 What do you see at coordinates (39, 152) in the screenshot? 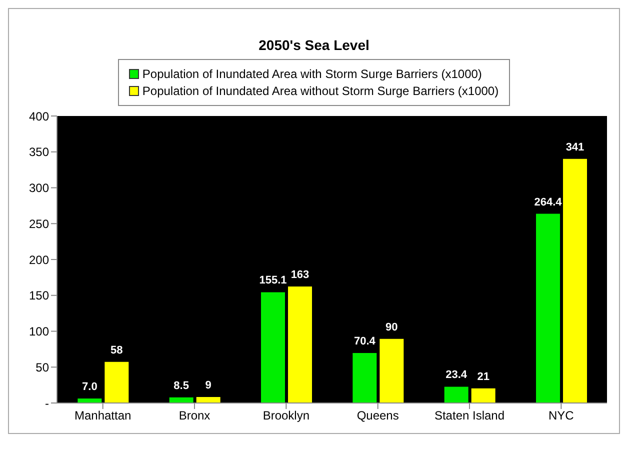
I see `y-tick-label: 350` at bounding box center [39, 152].